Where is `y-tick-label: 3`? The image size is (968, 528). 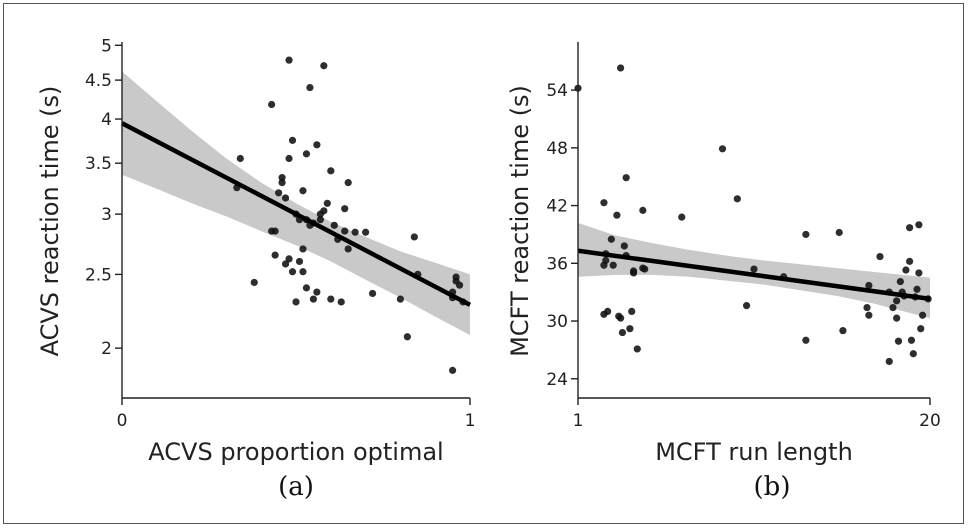 y-tick-label: 3 is located at coordinates (106, 215).